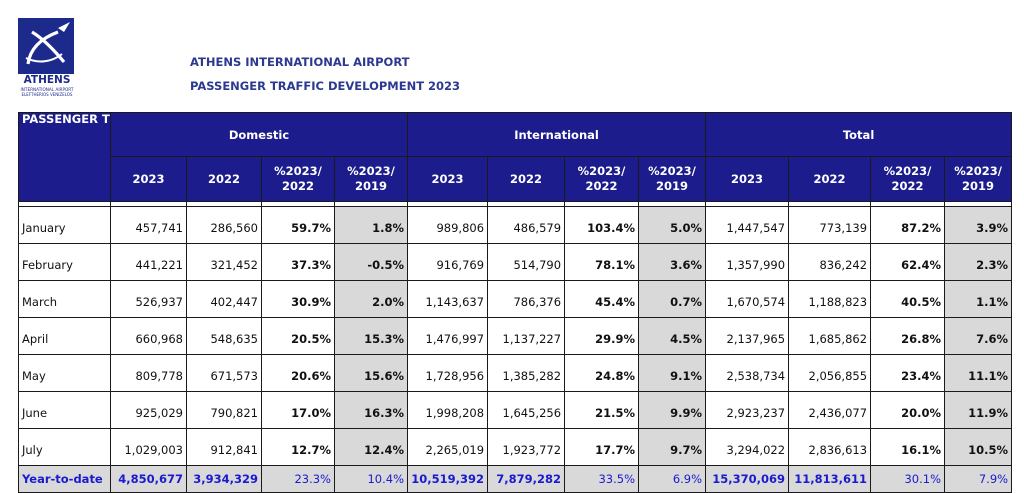 The image size is (1024, 493). What do you see at coordinates (908, 447) in the screenshot?
I see `total-cell: 16.1%` at bounding box center [908, 447].